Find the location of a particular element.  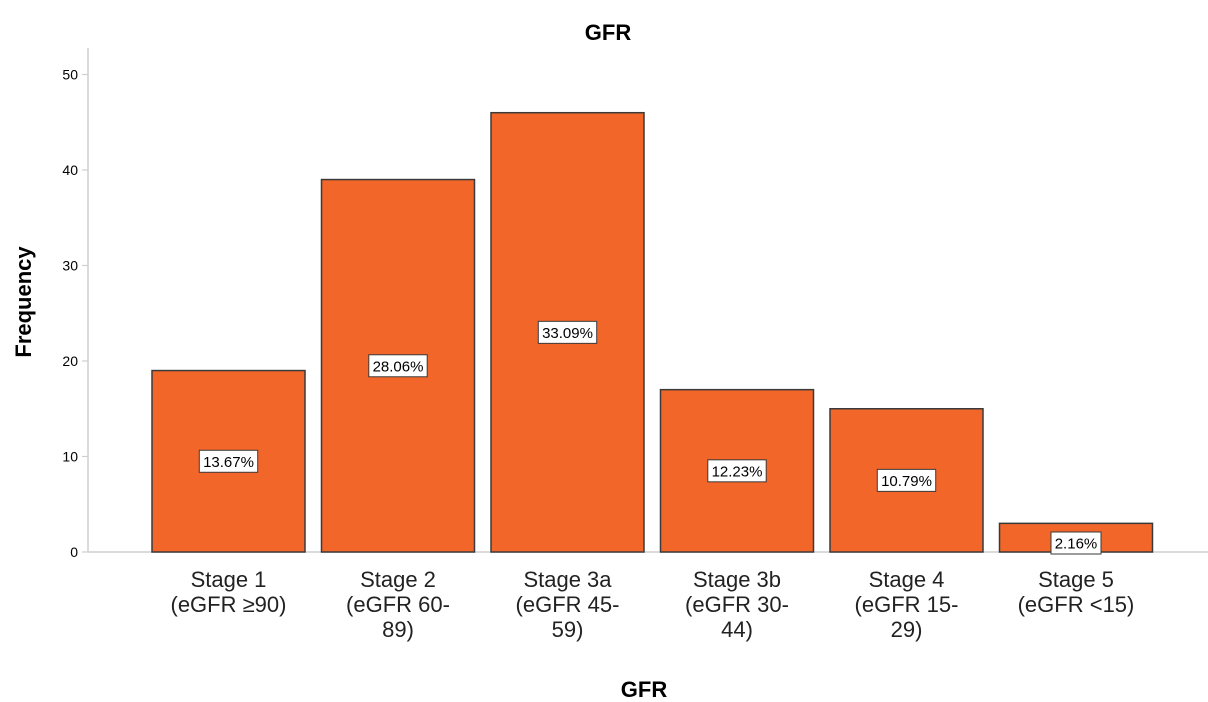

data-label: 10.79% is located at coordinates (906, 481).